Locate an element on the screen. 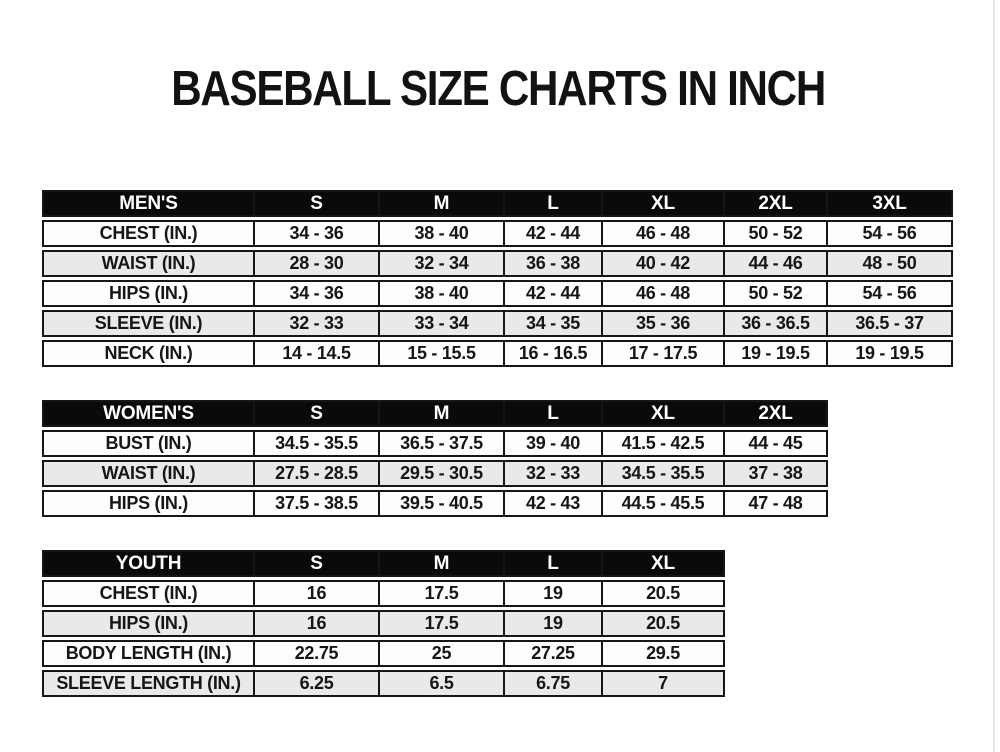 Image resolution: width=1000 pixels, height=752 pixels. size-value-cell: 36 - 36.5 is located at coordinates (776, 323).